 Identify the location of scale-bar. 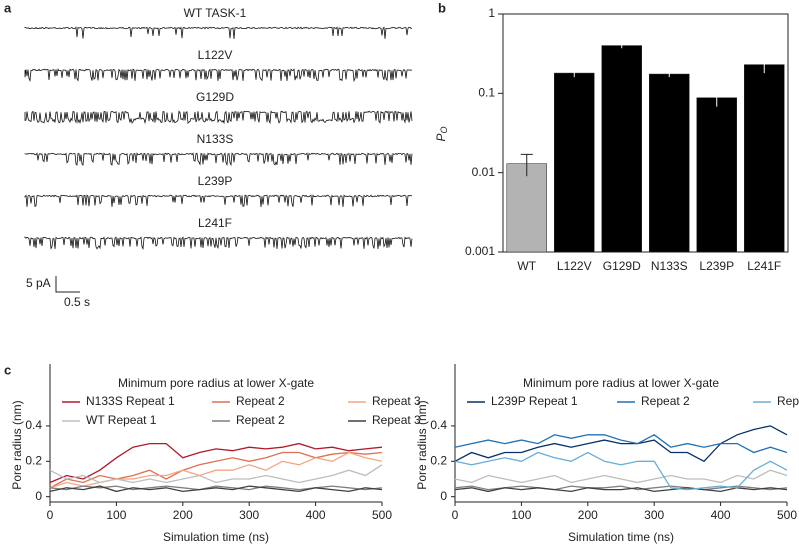
(67, 284).